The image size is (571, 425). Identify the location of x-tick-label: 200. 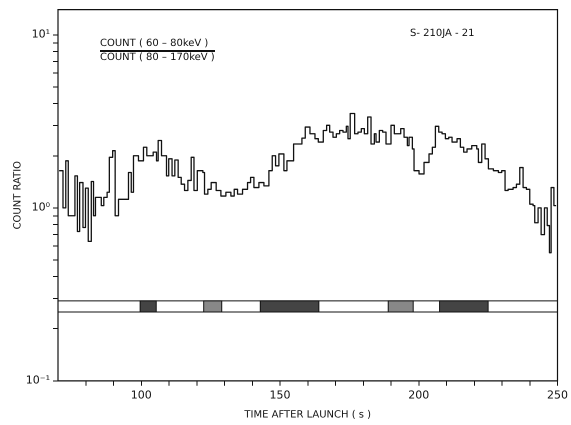
(419, 395).